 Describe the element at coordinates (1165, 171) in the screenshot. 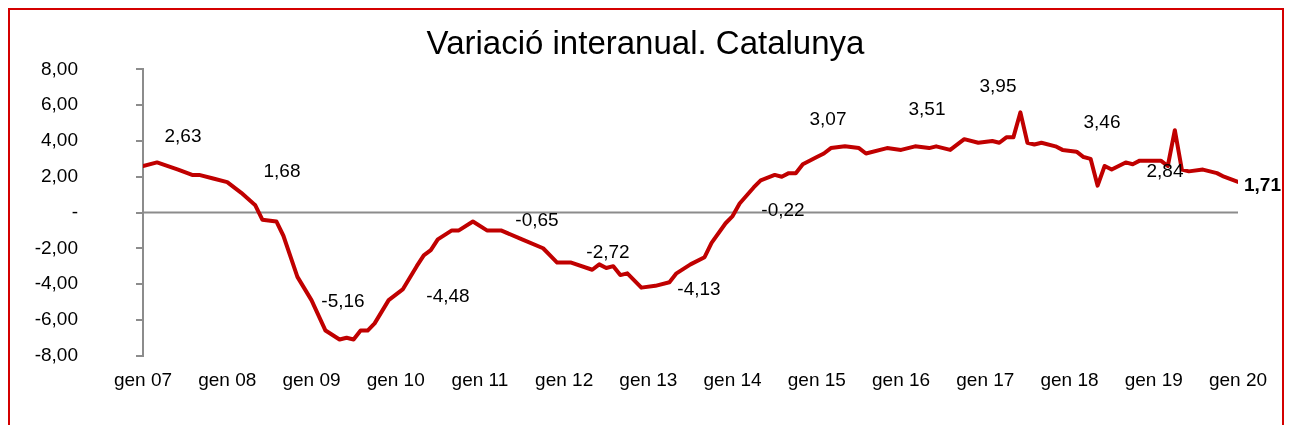

I see `annotation: 2,84` at that location.